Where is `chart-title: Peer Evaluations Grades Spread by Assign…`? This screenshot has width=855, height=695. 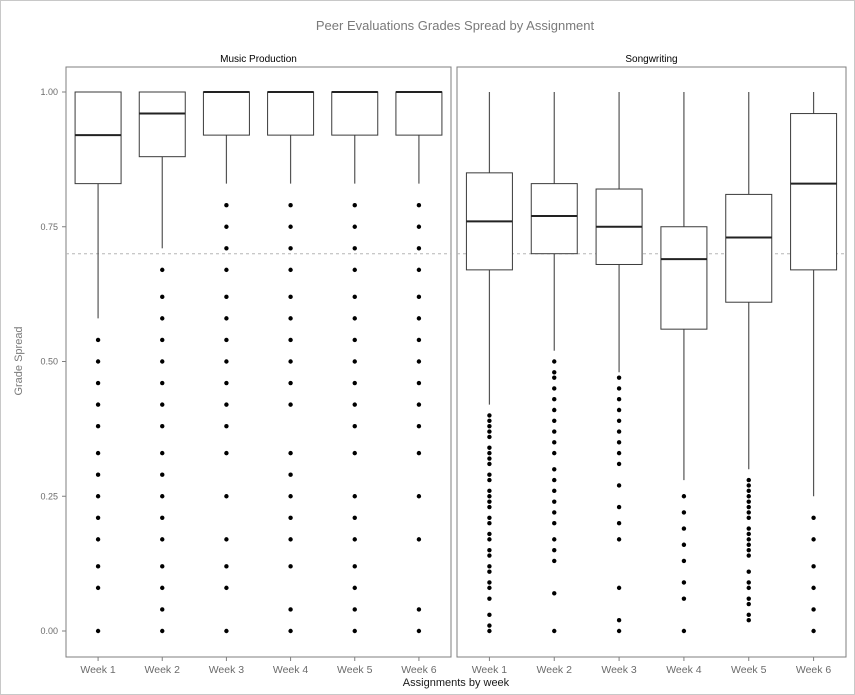 chart-title: Peer Evaluations Grades Spread by Assign… is located at coordinates (455, 25).